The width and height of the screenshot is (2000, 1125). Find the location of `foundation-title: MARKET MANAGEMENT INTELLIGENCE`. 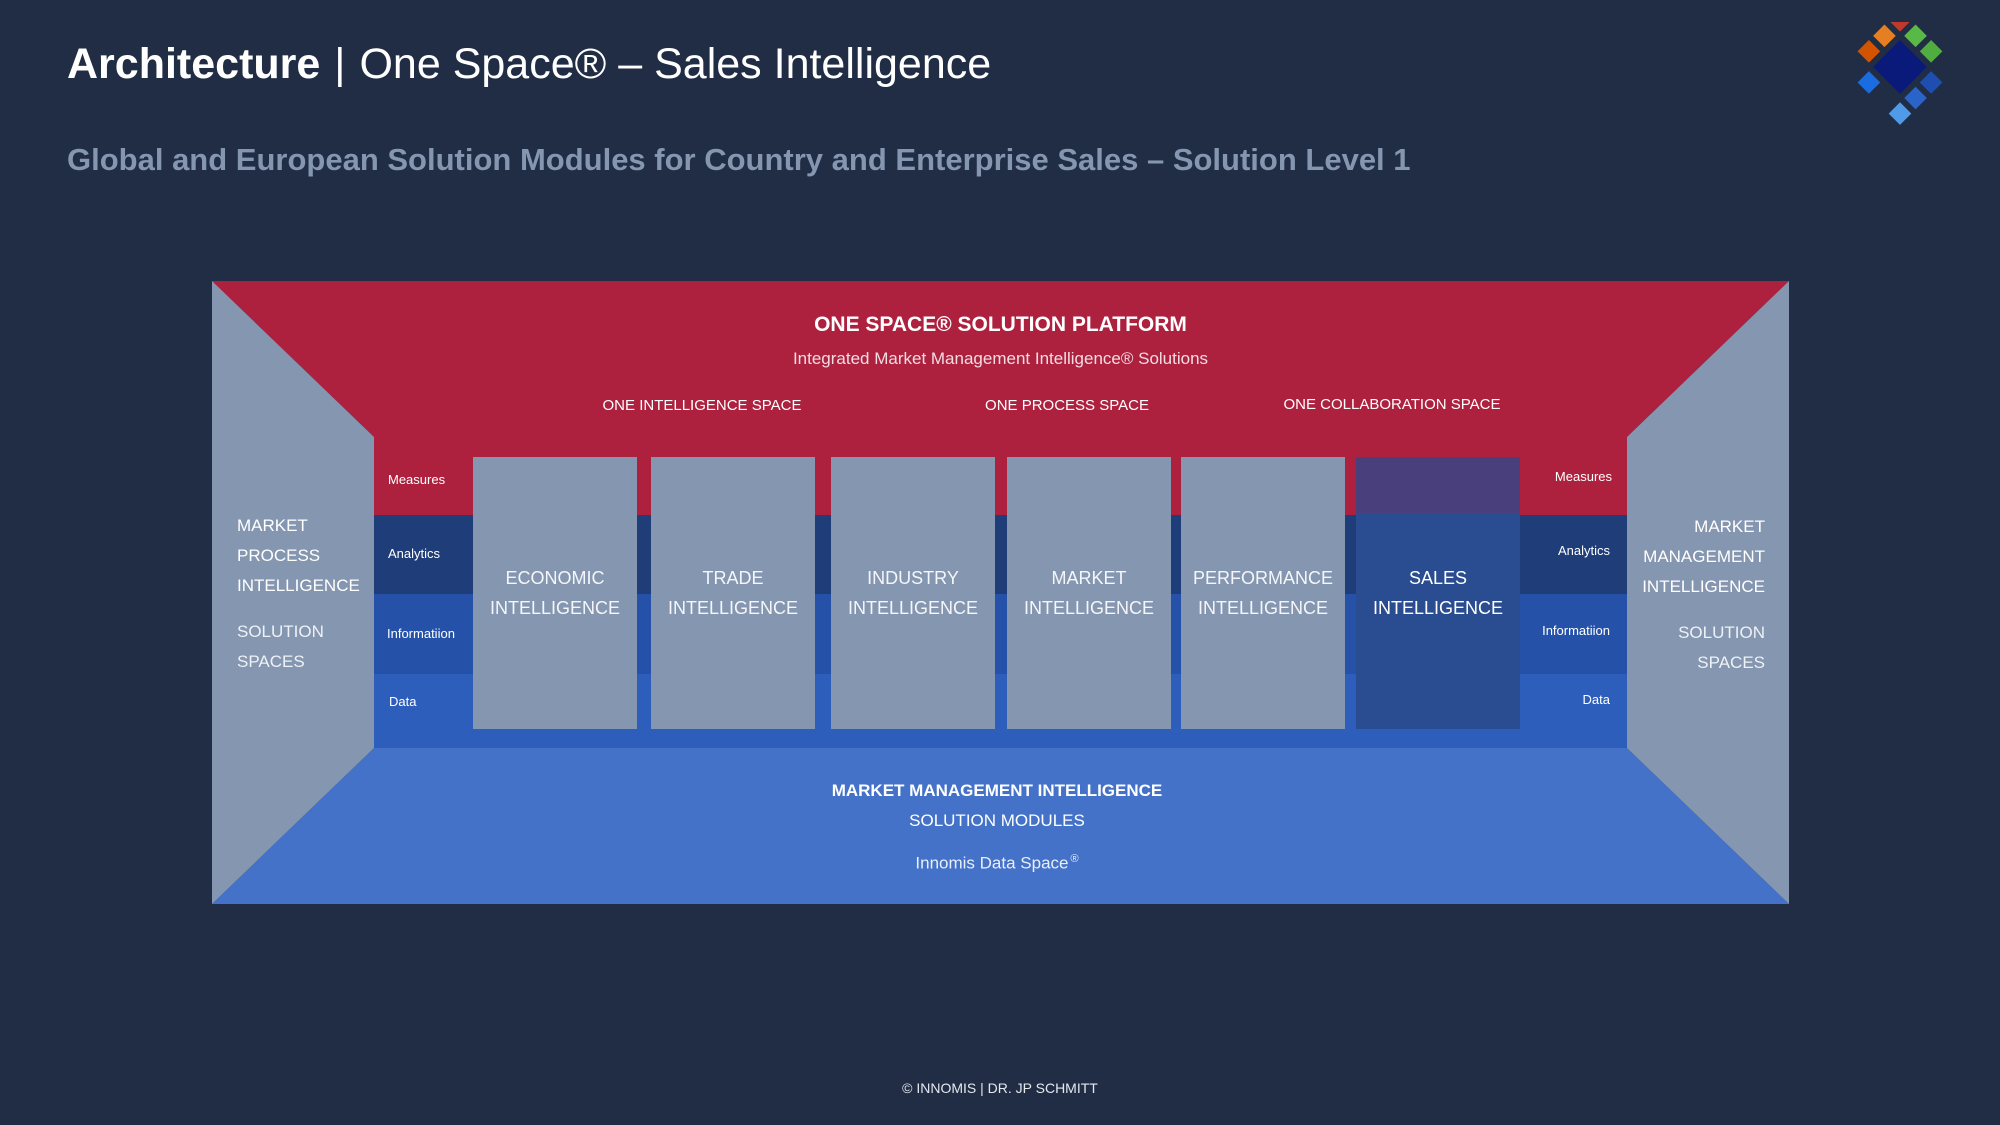

foundation-title: MARKET MANAGEMENT INTELLIGENCE is located at coordinates (997, 790).